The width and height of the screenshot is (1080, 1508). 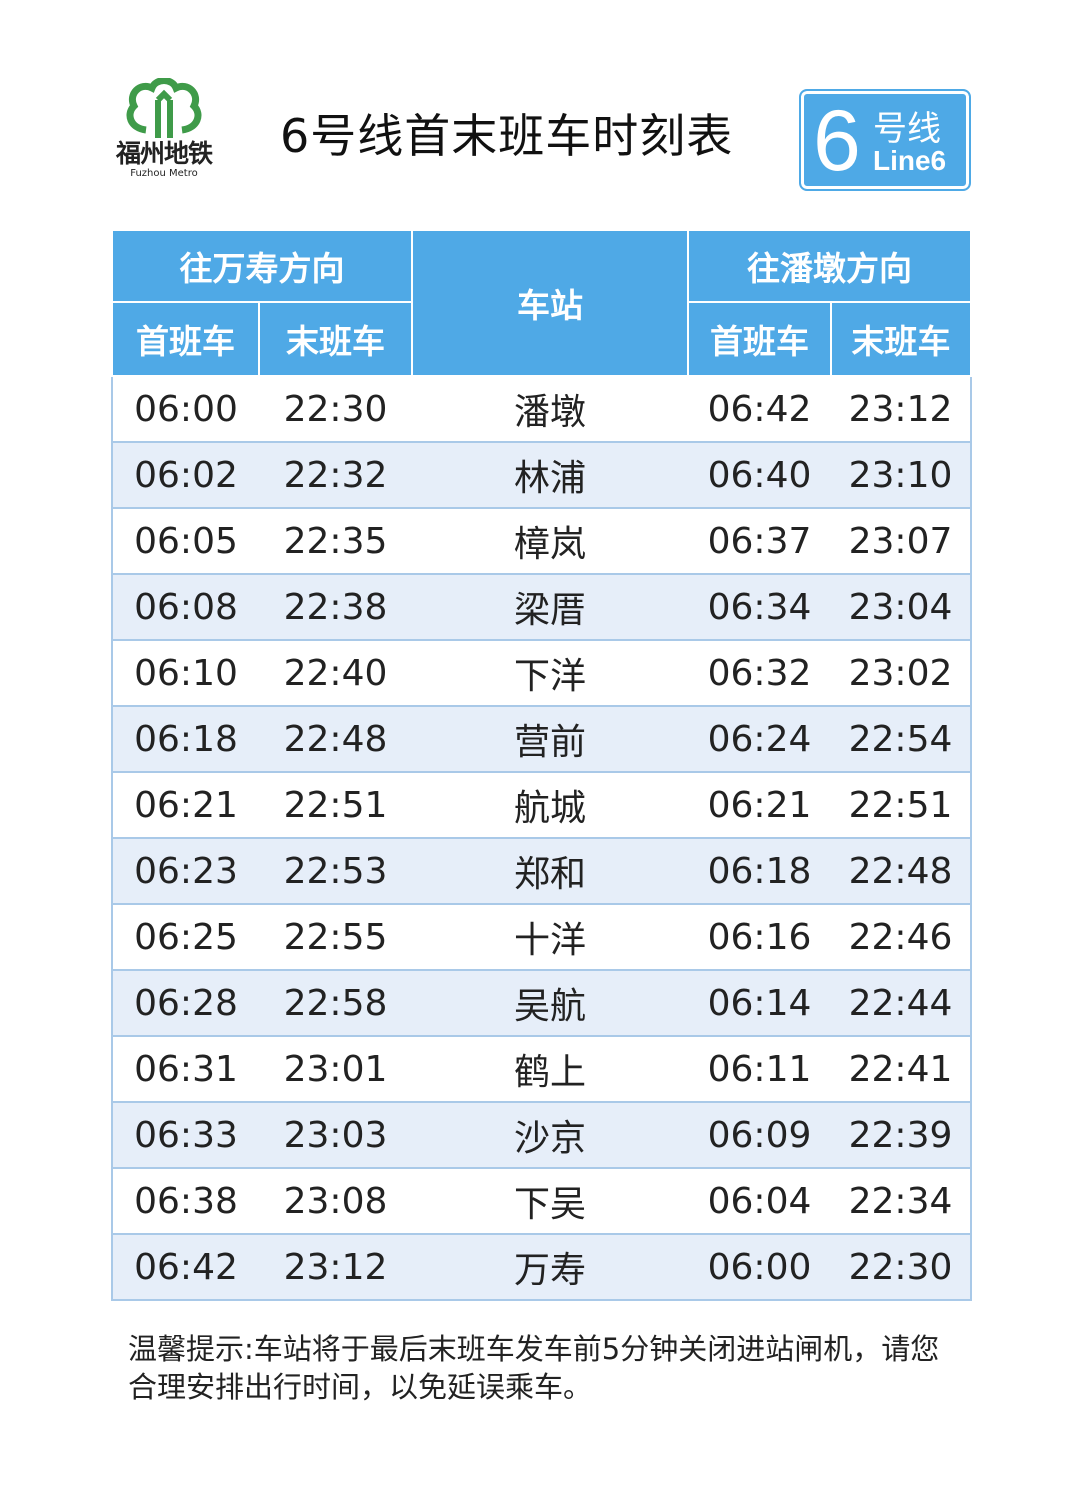 I want to click on last-train-wanshou: 22:51, so click(x=335, y=805).